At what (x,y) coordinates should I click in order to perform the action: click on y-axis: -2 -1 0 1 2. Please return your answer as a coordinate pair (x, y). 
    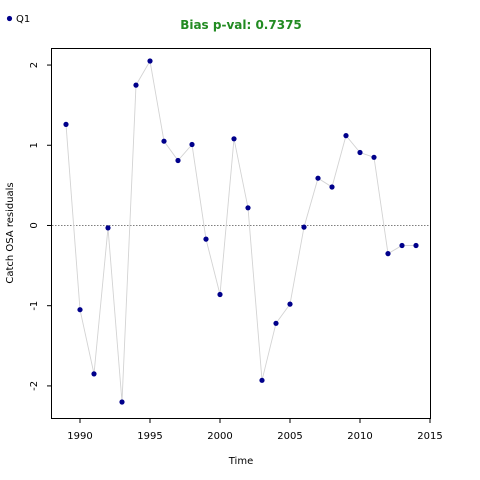
    Looking at the image, I should click on (40, 226).